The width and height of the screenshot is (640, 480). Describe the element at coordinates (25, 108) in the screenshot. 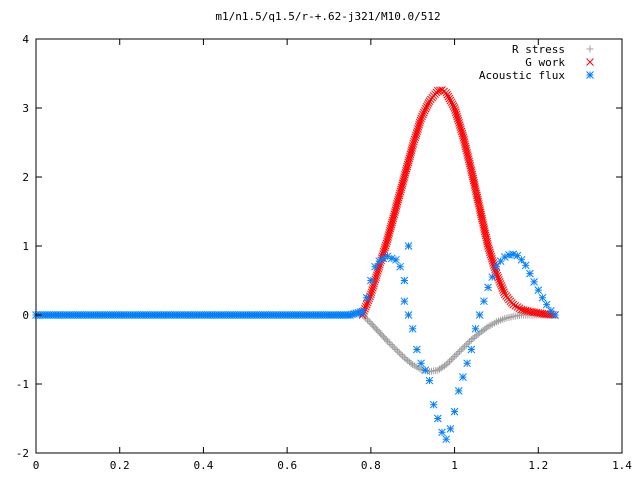

I see `y-tick-label: 3` at that location.